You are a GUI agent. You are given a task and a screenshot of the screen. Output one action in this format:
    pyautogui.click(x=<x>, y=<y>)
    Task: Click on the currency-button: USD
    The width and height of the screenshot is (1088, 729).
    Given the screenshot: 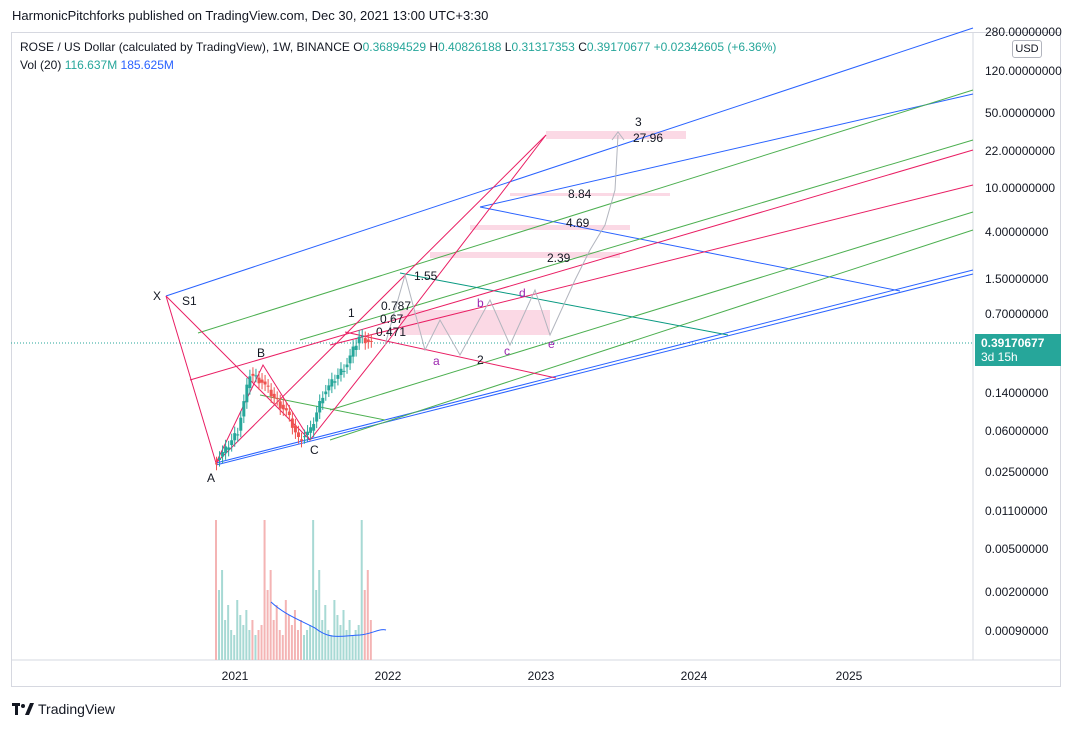 What is the action you would take?
    pyautogui.click(x=1027, y=49)
    